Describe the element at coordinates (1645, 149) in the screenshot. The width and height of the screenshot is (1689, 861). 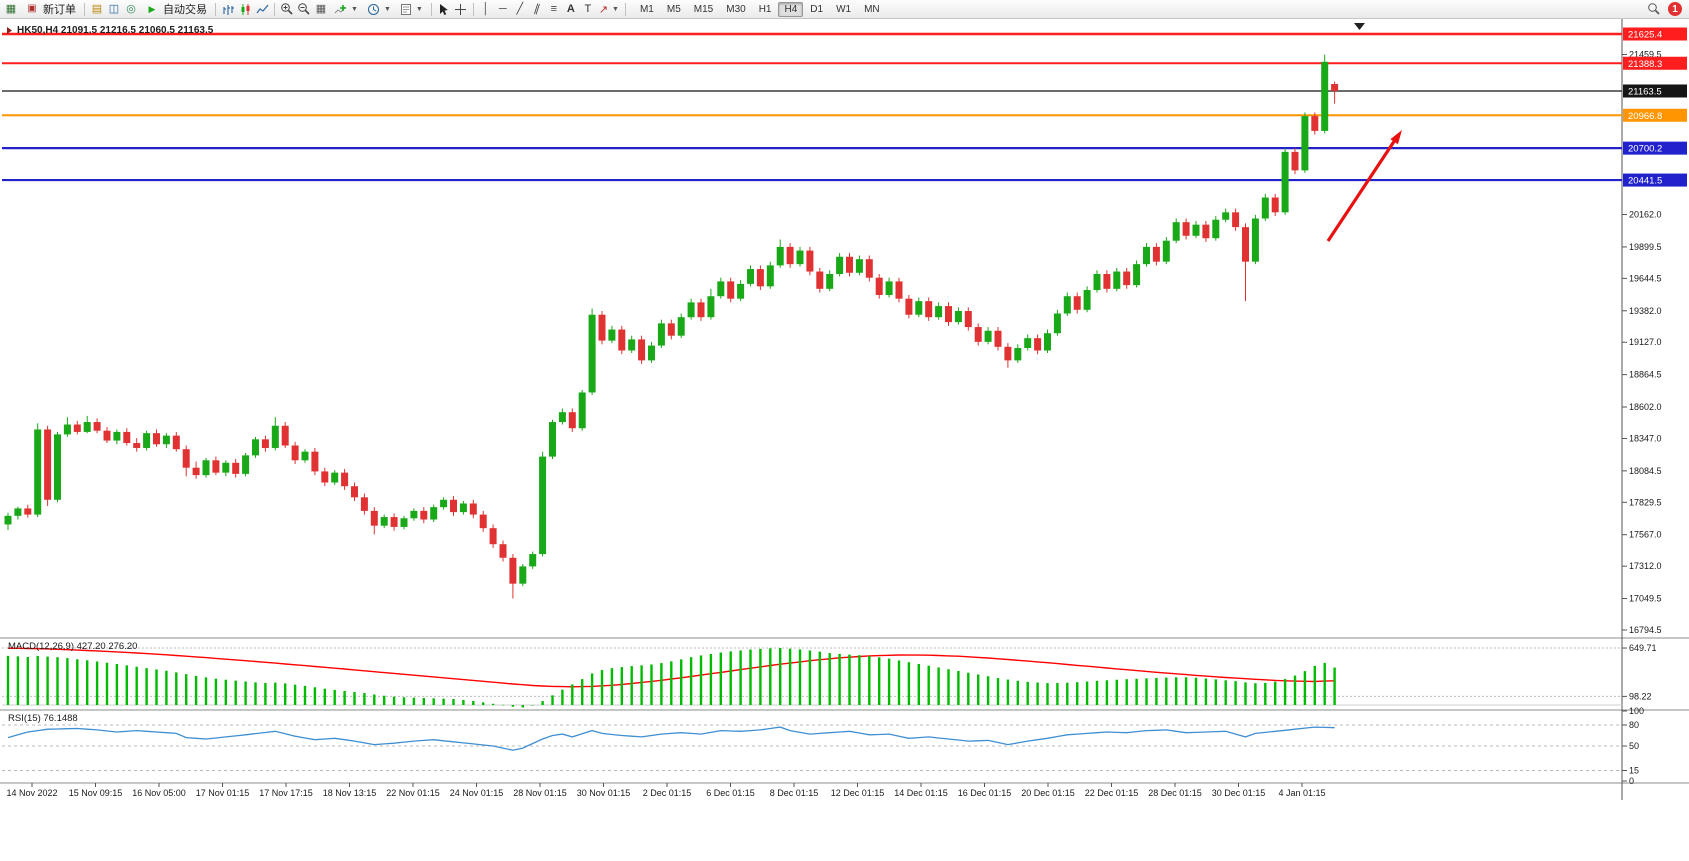
I see `svg-text: 20700.2` at that location.